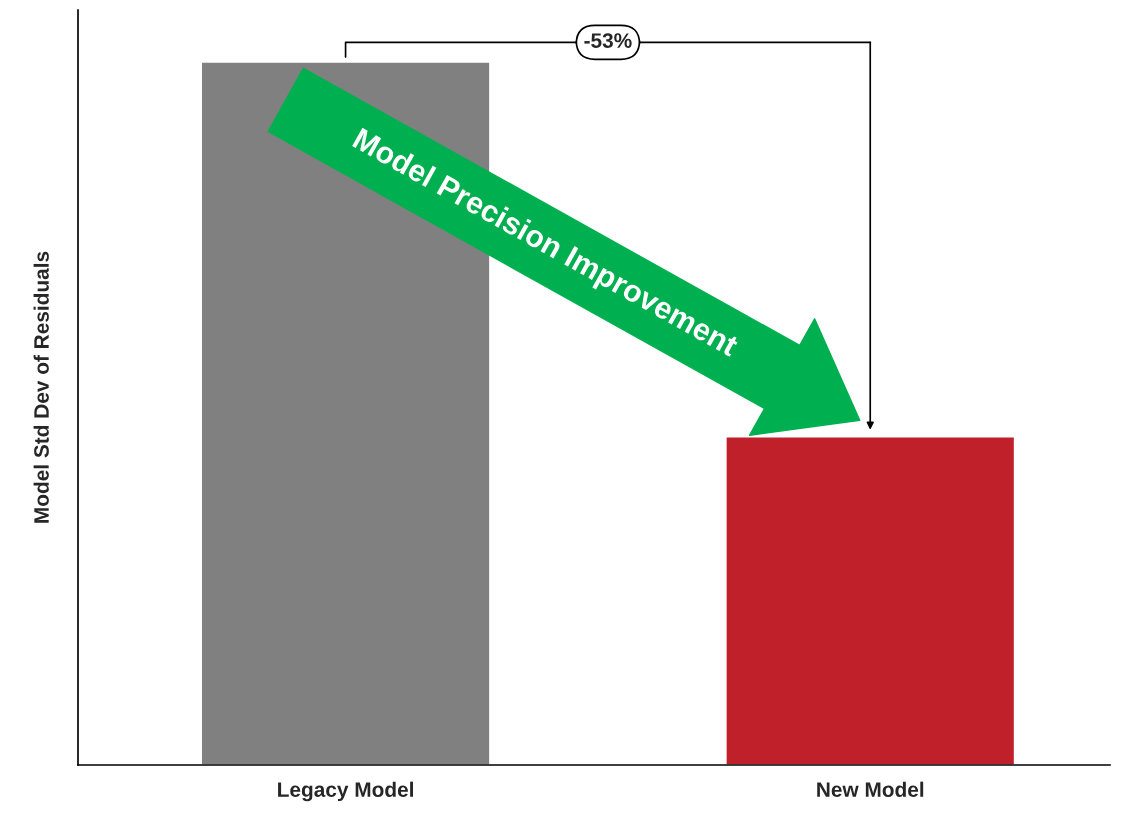  Describe the element at coordinates (41, 387) in the screenshot. I see `y-axis-title: Model Std Dev of Residuals` at that location.